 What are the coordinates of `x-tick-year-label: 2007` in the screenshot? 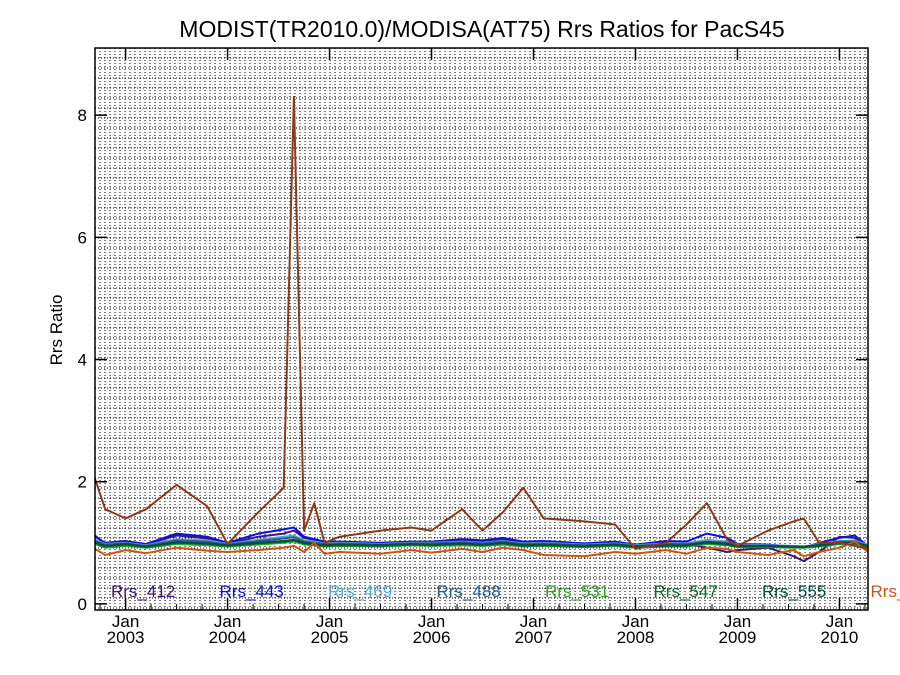 It's located at (534, 637).